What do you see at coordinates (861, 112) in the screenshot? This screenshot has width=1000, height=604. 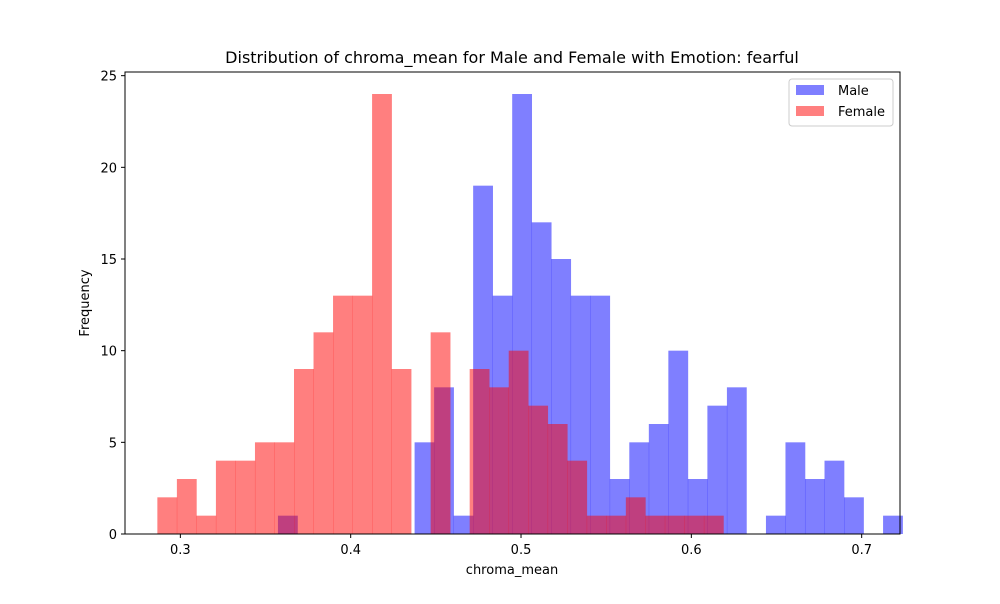 I see `legend-label-female: Female` at bounding box center [861, 112].